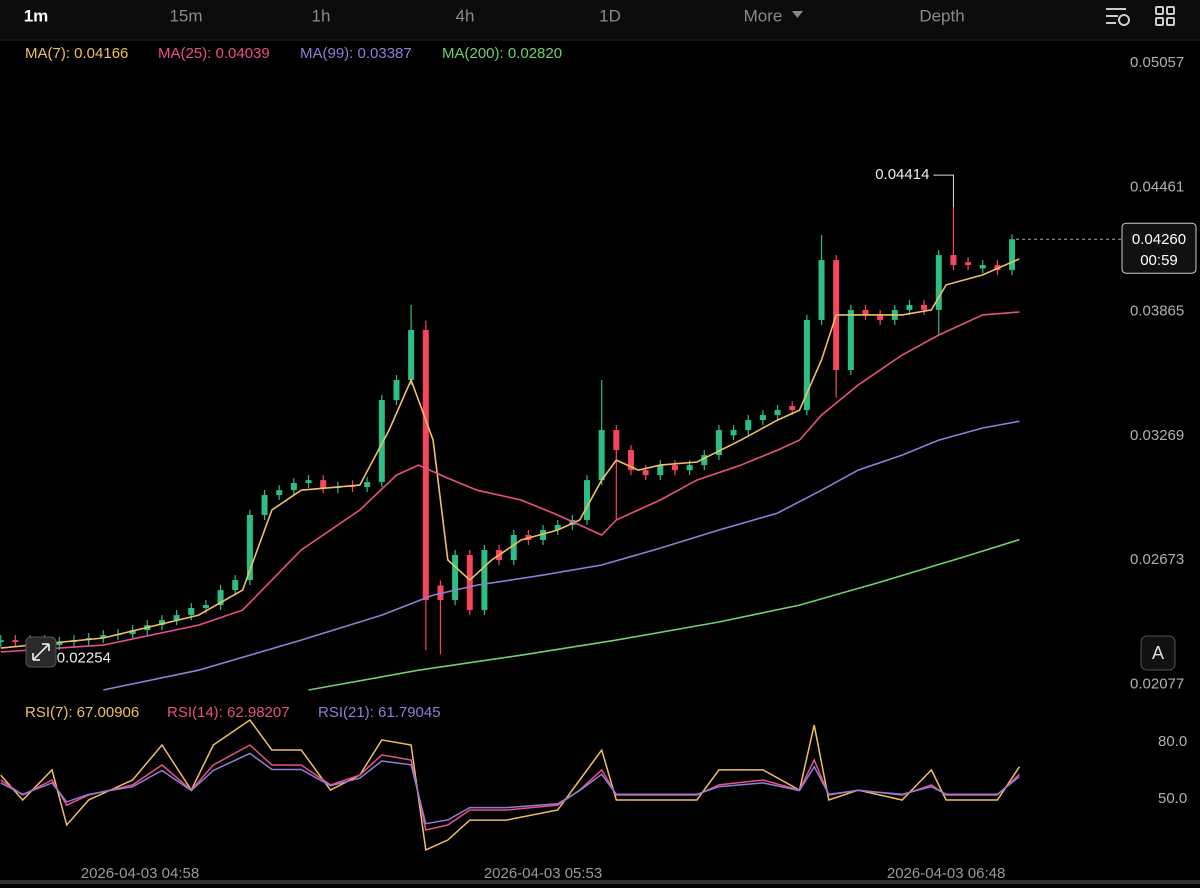 The width and height of the screenshot is (1200, 888). What do you see at coordinates (185, 15) in the screenshot?
I see `tab: 15m` at bounding box center [185, 15].